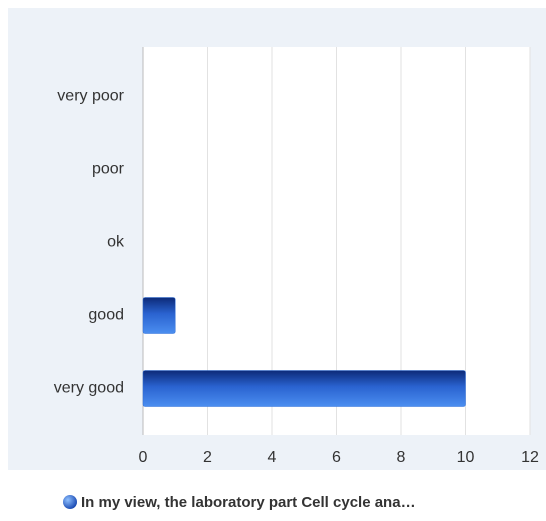 The height and width of the screenshot is (521, 546). What do you see at coordinates (89, 388) in the screenshot?
I see `y-tick-label: very good` at bounding box center [89, 388].